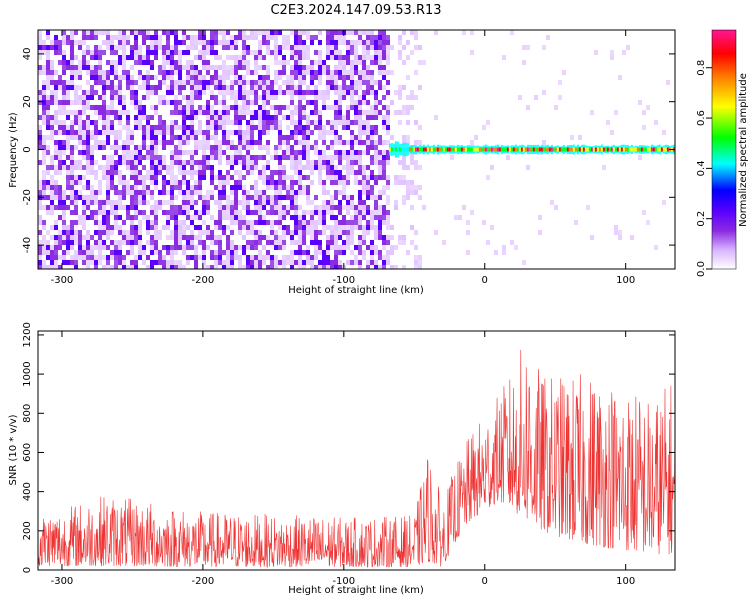 This screenshot has width=750, height=600. What do you see at coordinates (701, 219) in the screenshot?
I see `colorbar-tick-label: 0.2` at bounding box center [701, 219].